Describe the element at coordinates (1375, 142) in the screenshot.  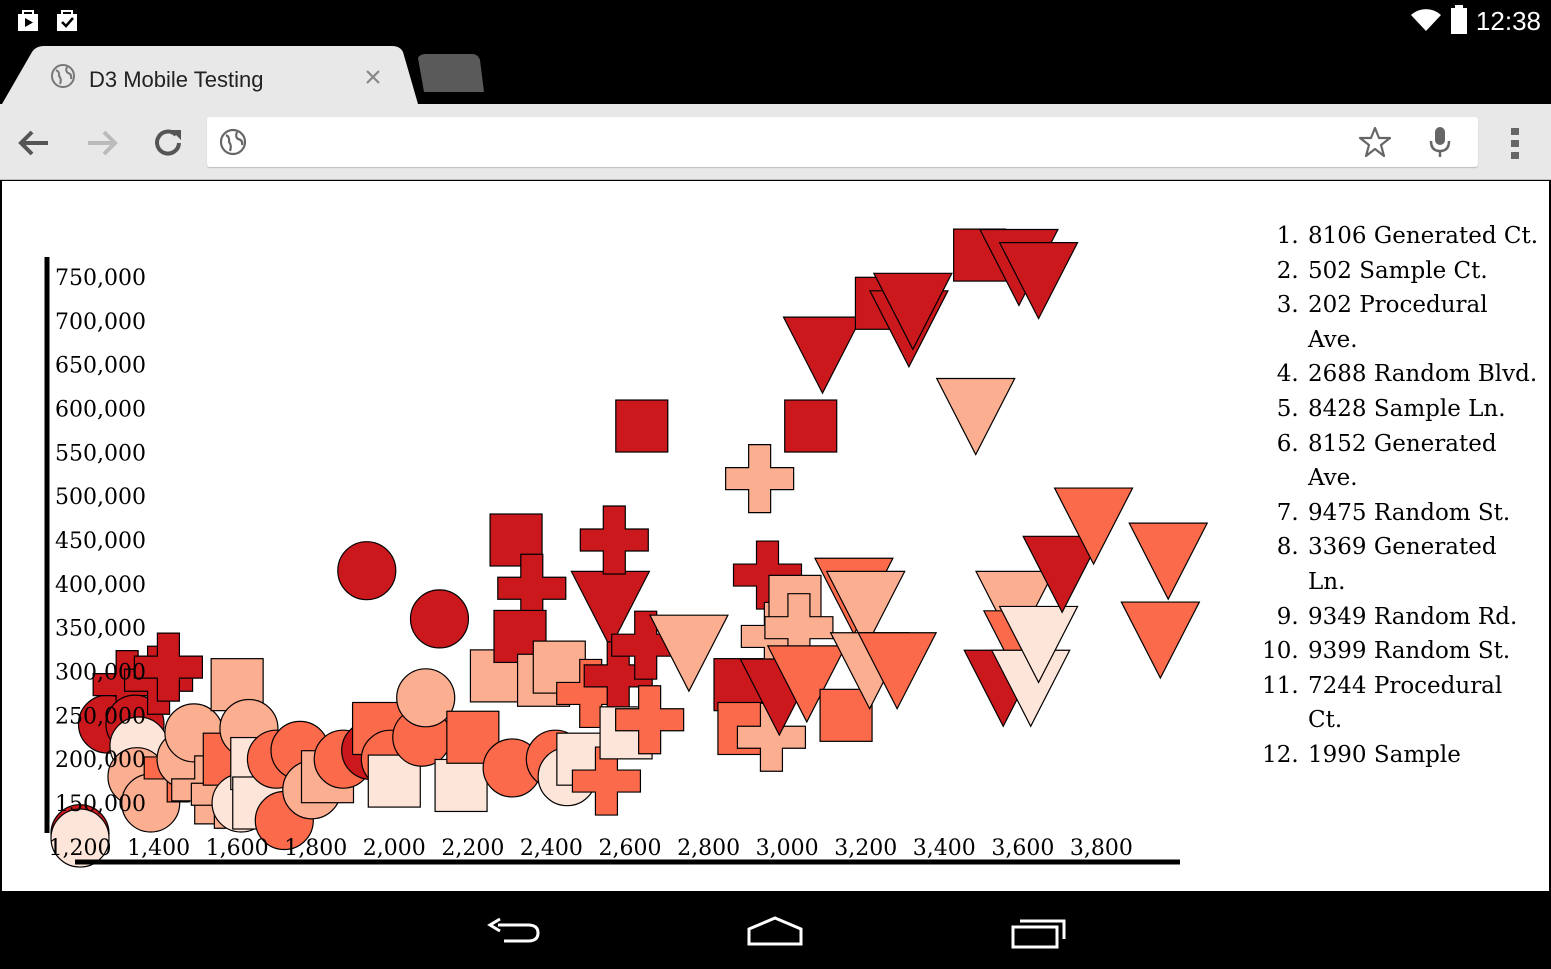
I see `star-icon` at that location.